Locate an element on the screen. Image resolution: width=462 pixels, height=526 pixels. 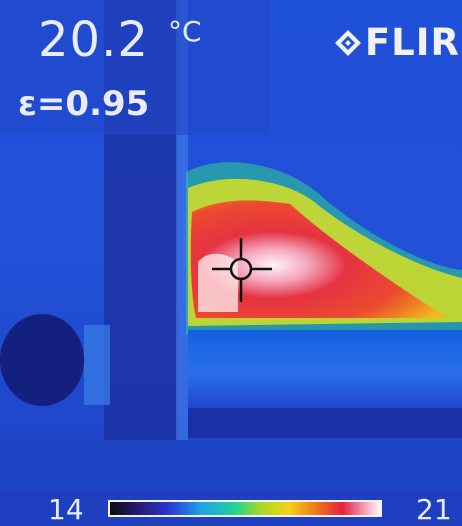
brand-name: FLIR is located at coordinates (412, 42).